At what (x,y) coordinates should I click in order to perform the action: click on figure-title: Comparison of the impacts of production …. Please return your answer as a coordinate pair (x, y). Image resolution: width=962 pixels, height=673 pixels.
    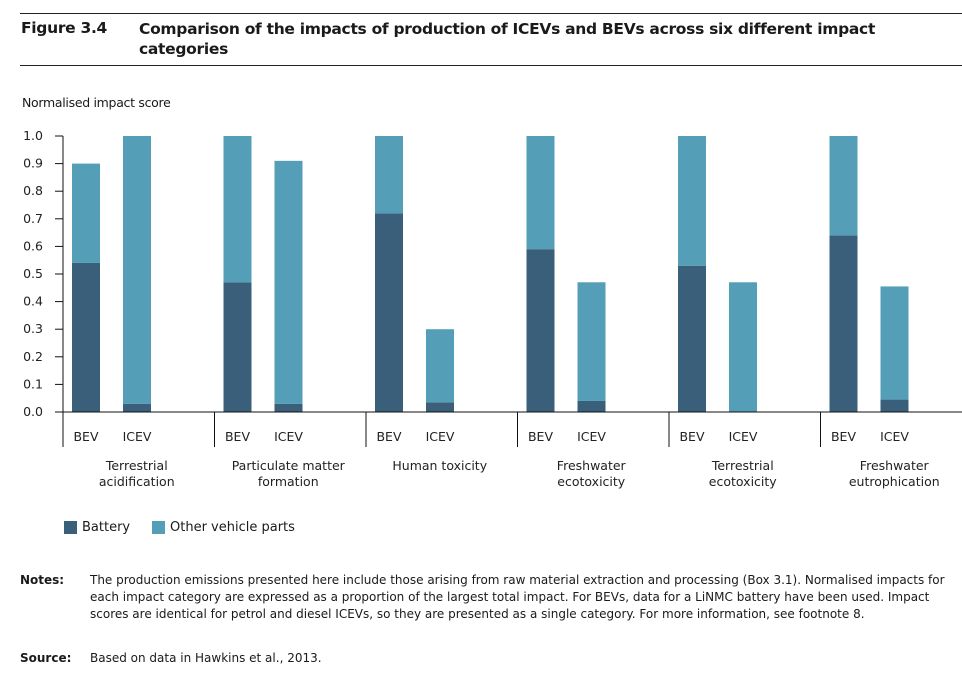
    Looking at the image, I should click on (507, 39).